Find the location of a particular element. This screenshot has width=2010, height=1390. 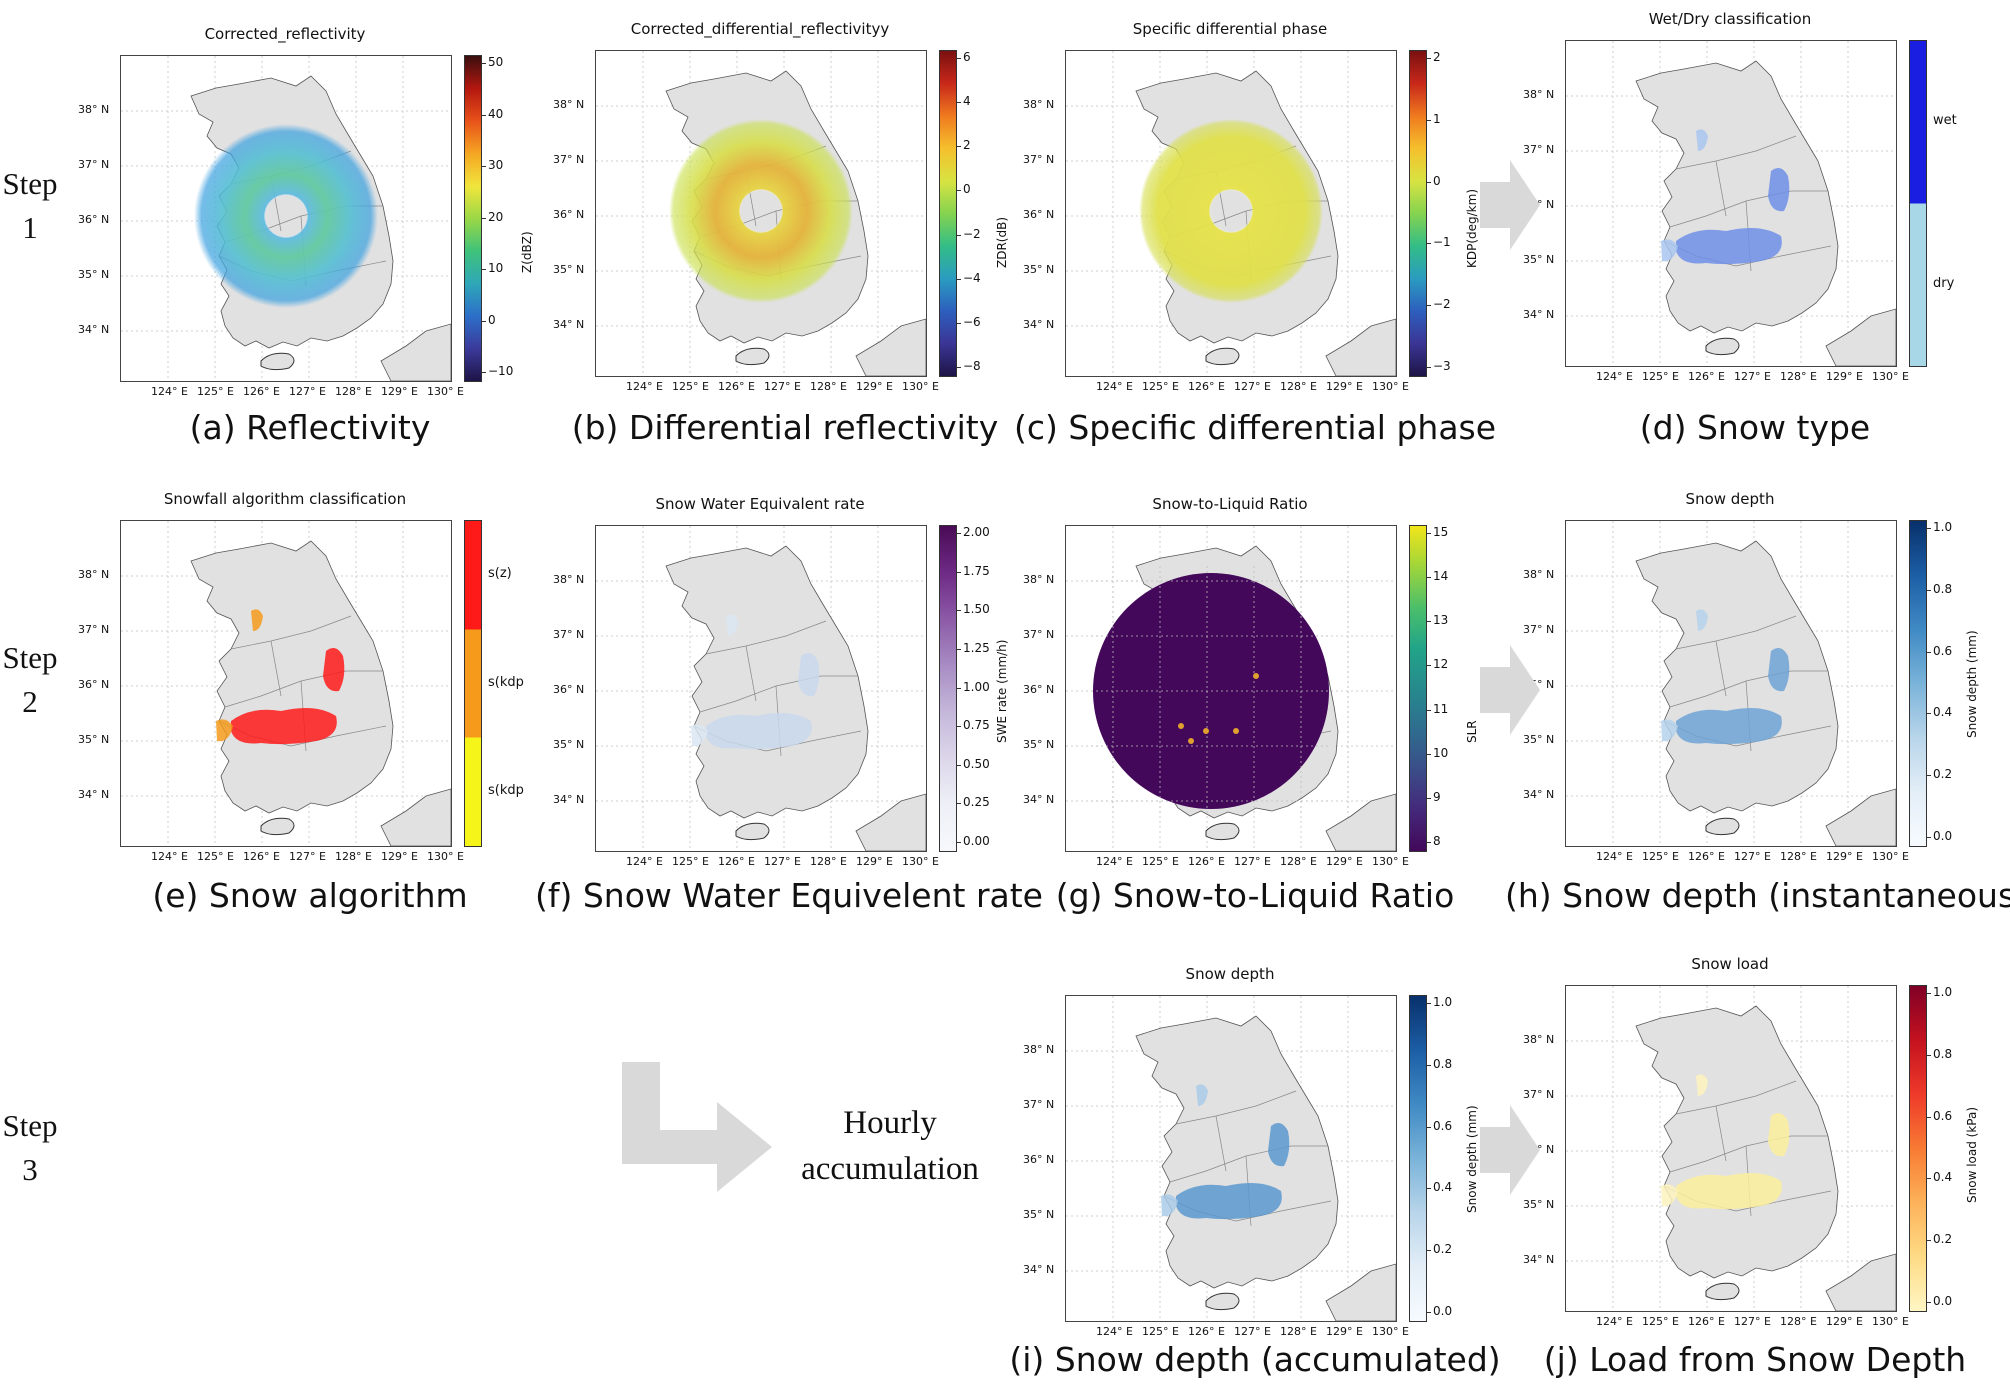

step-1-label: Step 1 is located at coordinates (30, 206).